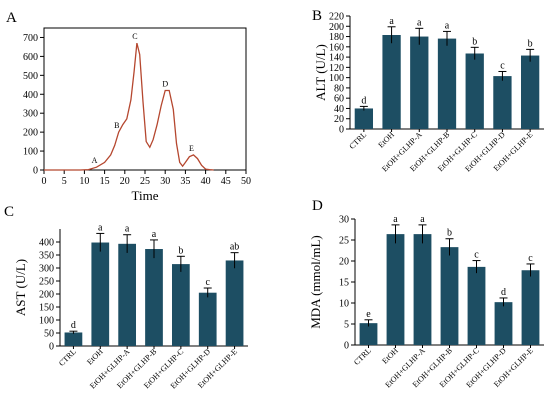 Image resolution: width=550 pixels, height=409 pixels. What do you see at coordinates (315, 282) in the screenshot?
I see `y-axis-title: MDA (mmol/mL)` at bounding box center [315, 282].